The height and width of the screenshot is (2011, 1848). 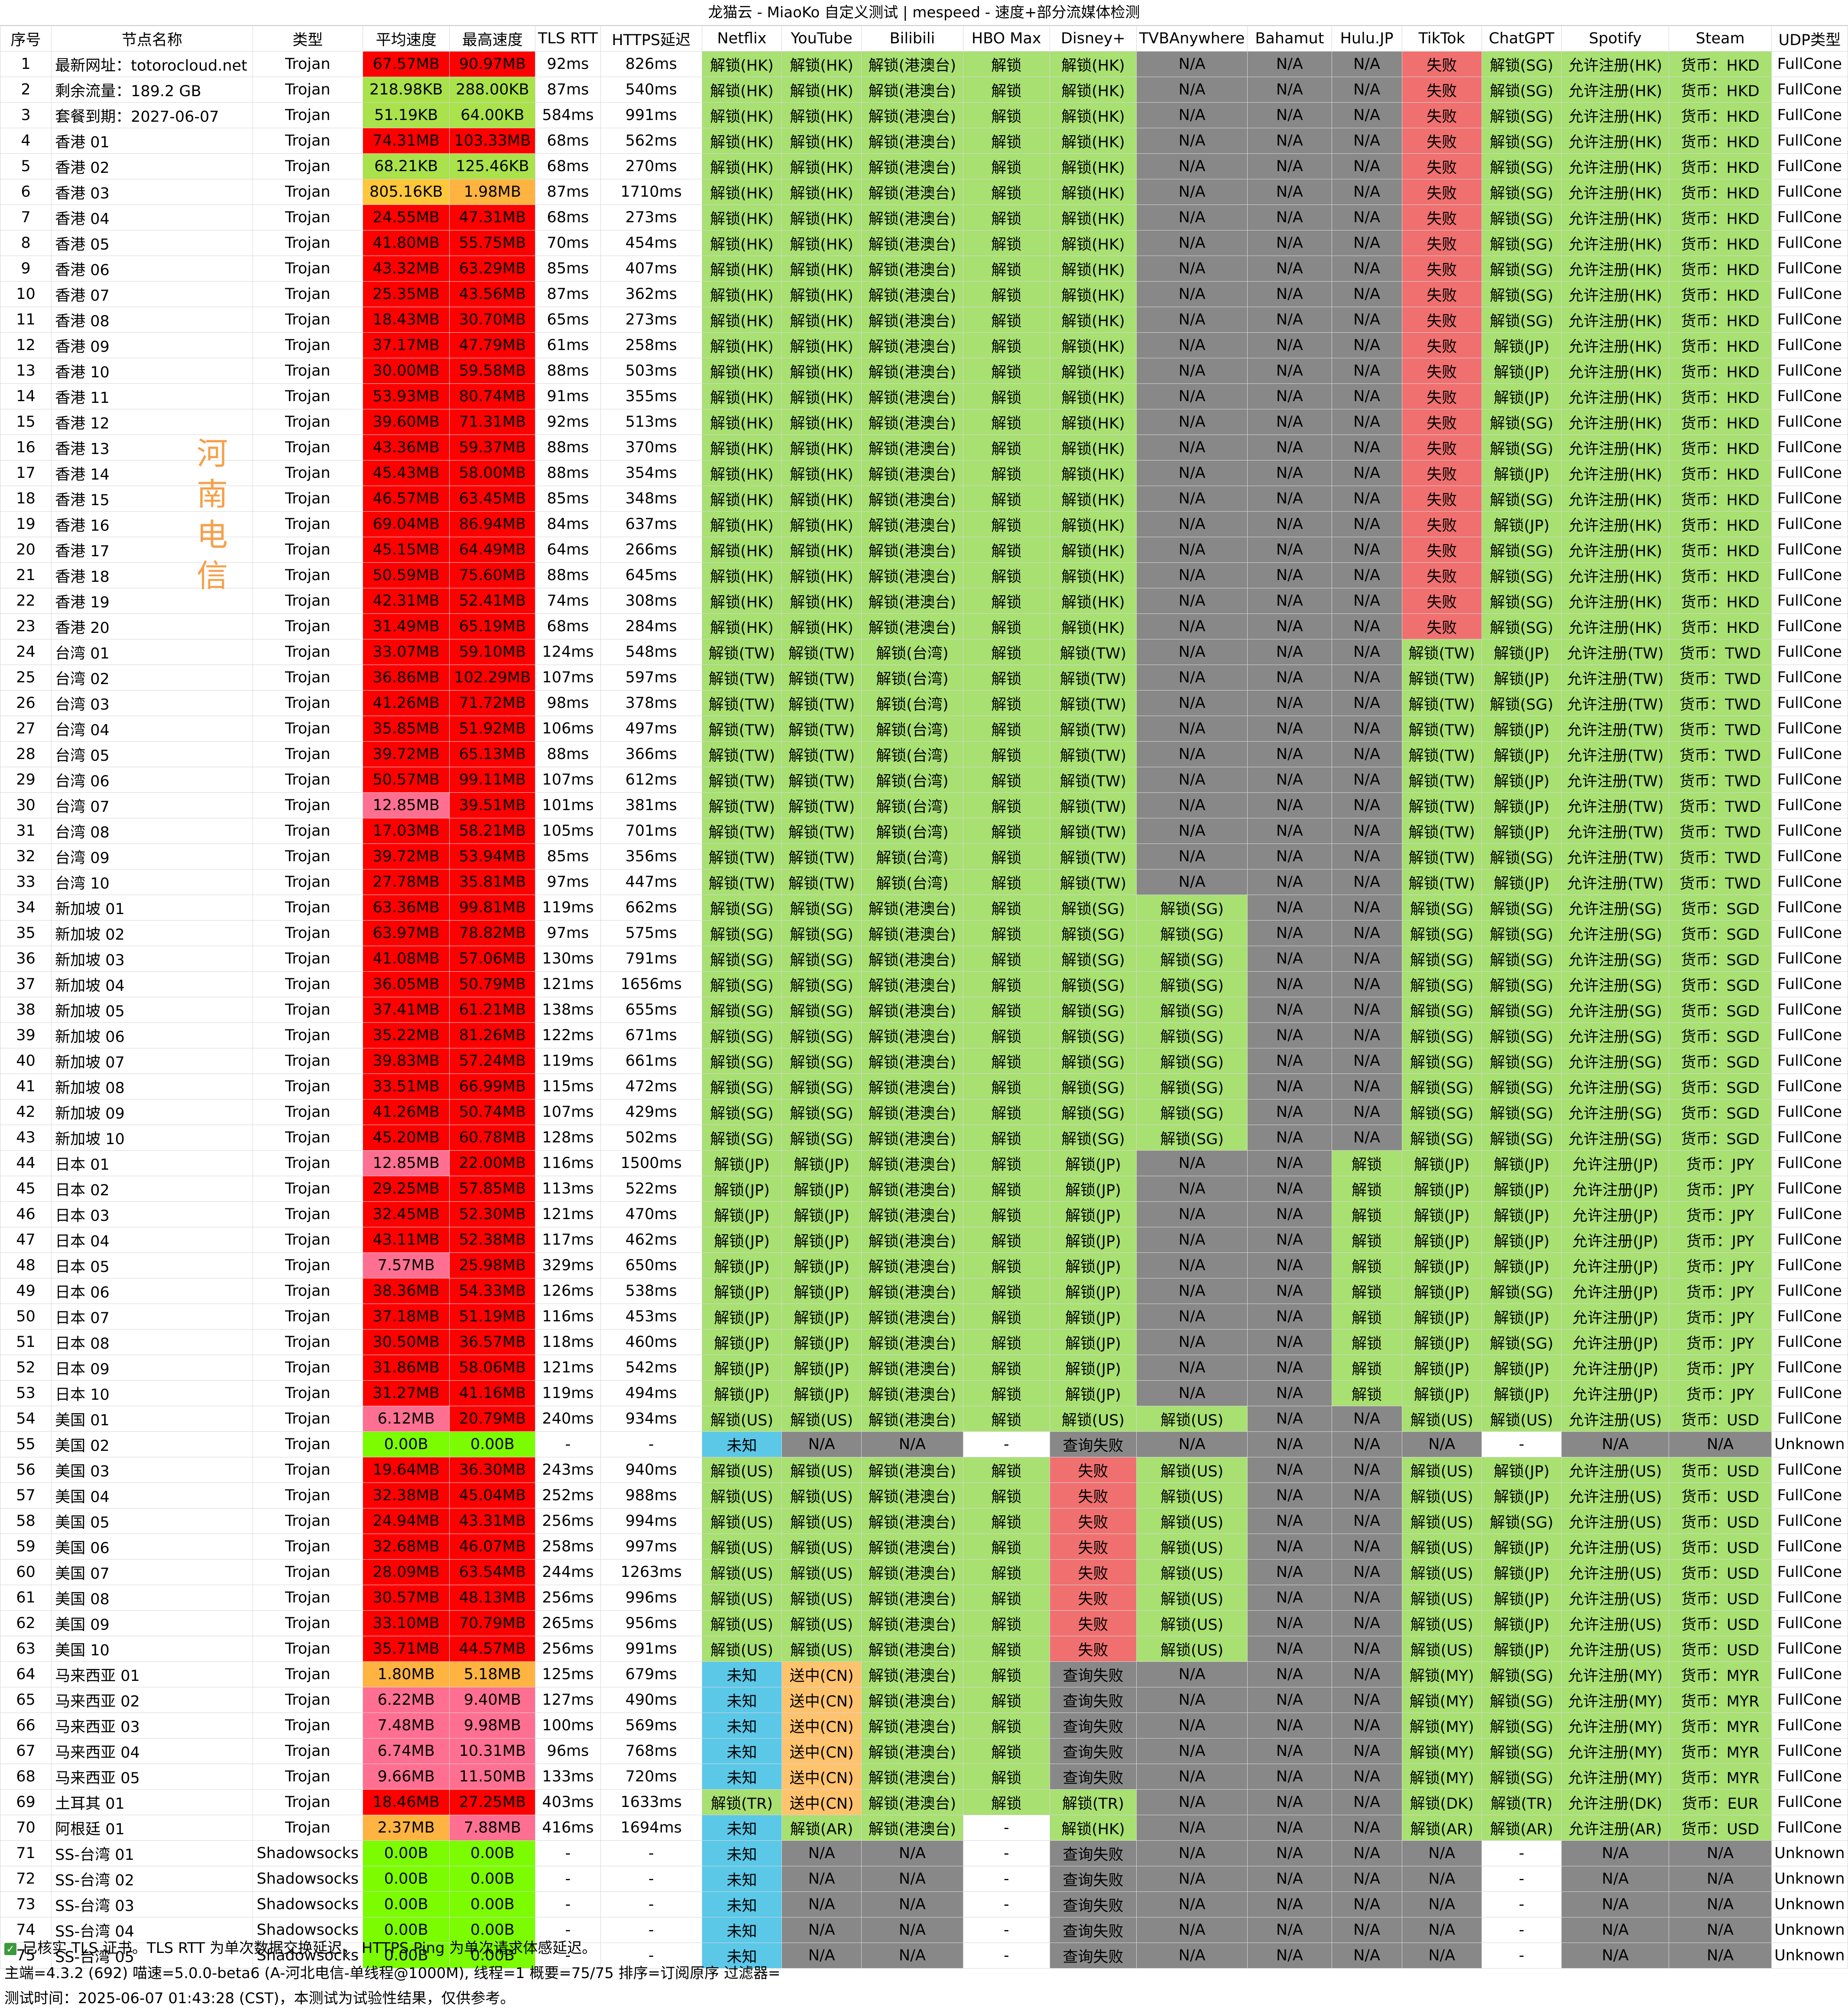 What do you see at coordinates (1442, 243) in the screenshot?
I see `cell-tiktok: 失败` at bounding box center [1442, 243].